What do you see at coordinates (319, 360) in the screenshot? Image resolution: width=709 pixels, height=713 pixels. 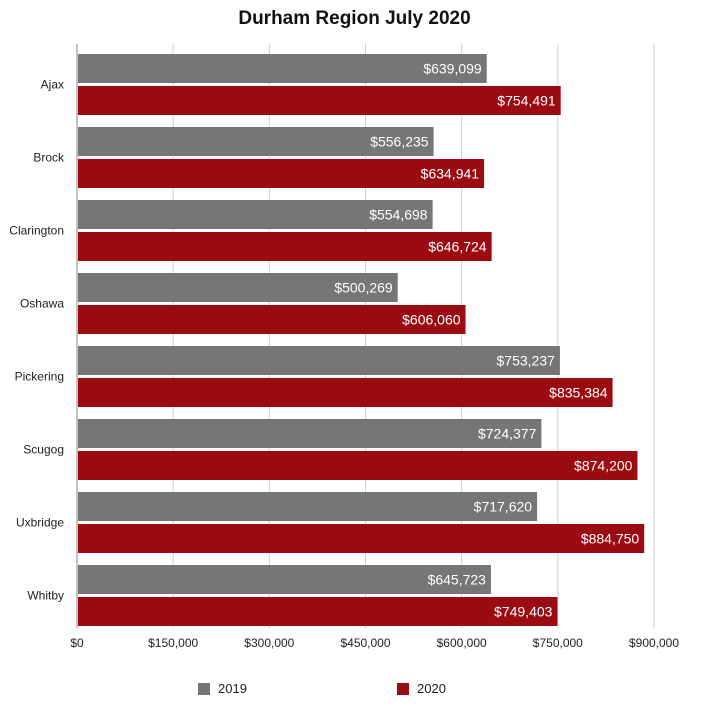 I see `bar-2019-pickering` at bounding box center [319, 360].